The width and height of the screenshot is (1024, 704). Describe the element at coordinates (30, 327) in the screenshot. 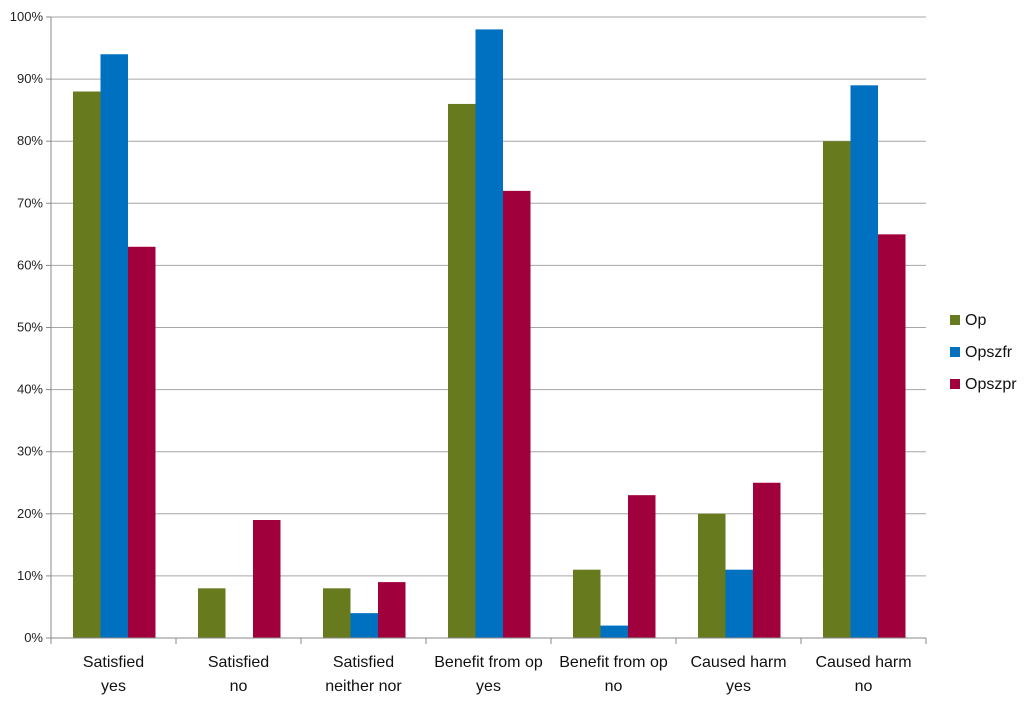

I see `y-tick-label: 50%` at that location.